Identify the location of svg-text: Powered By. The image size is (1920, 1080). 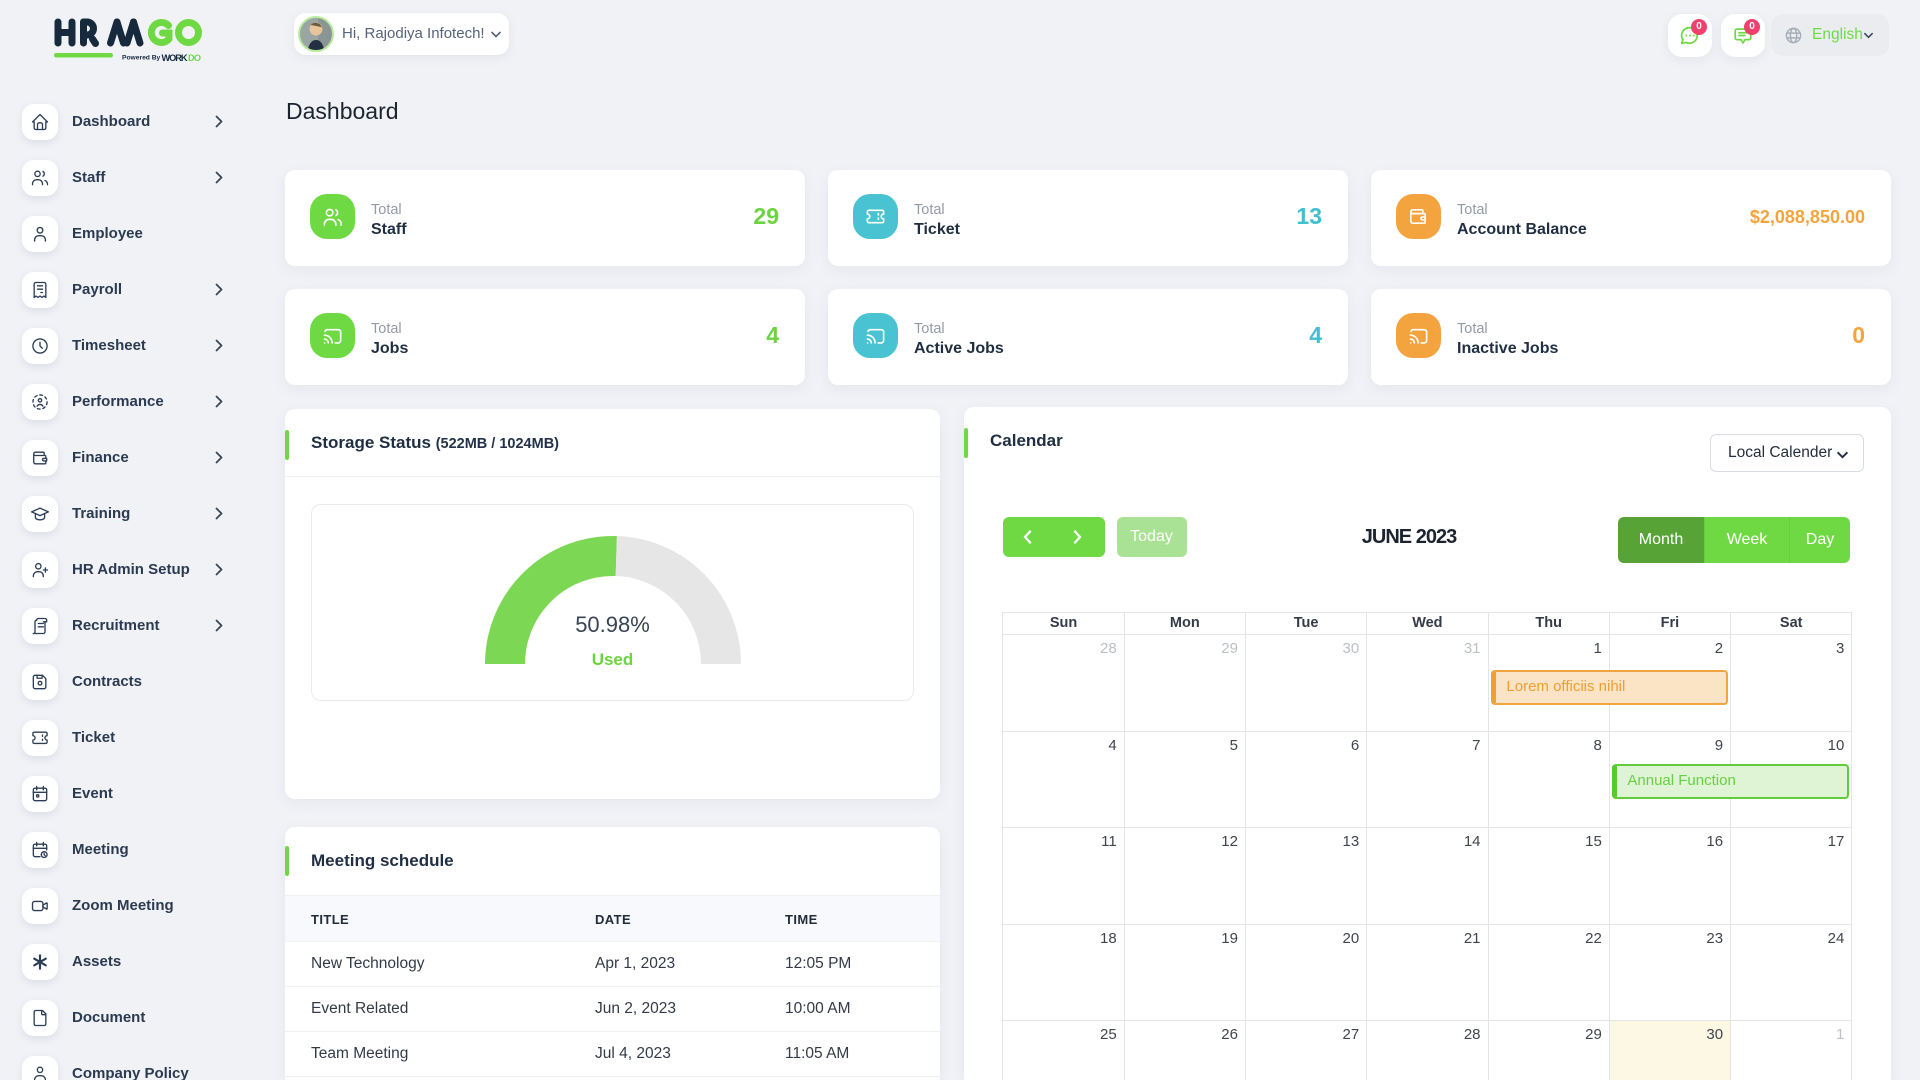
(141, 58).